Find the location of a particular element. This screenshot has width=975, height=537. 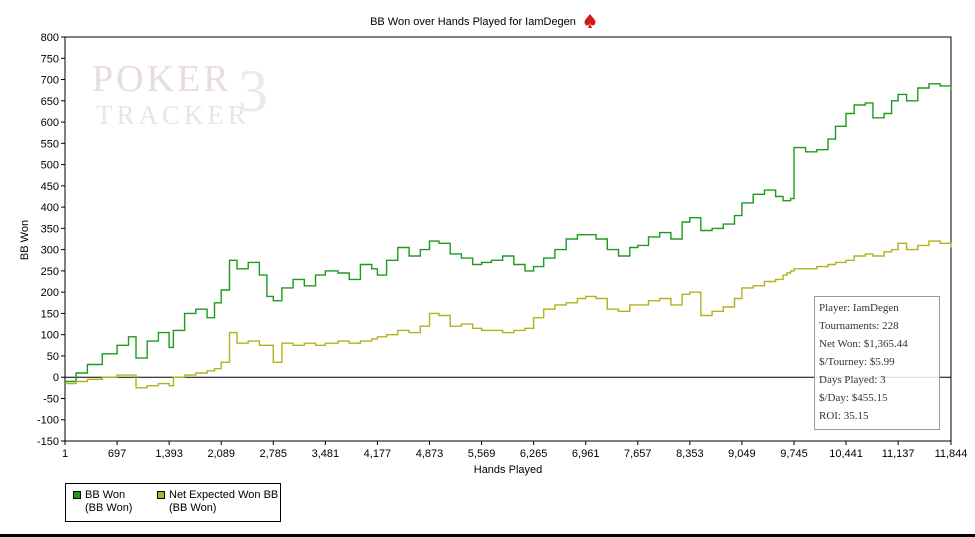

y-tick-label: 300 is located at coordinates (50, 251).